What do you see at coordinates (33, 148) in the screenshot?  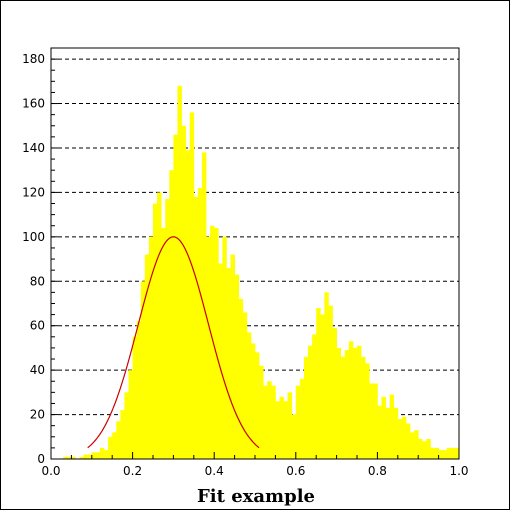 I see `y-tick-label: 140` at bounding box center [33, 148].